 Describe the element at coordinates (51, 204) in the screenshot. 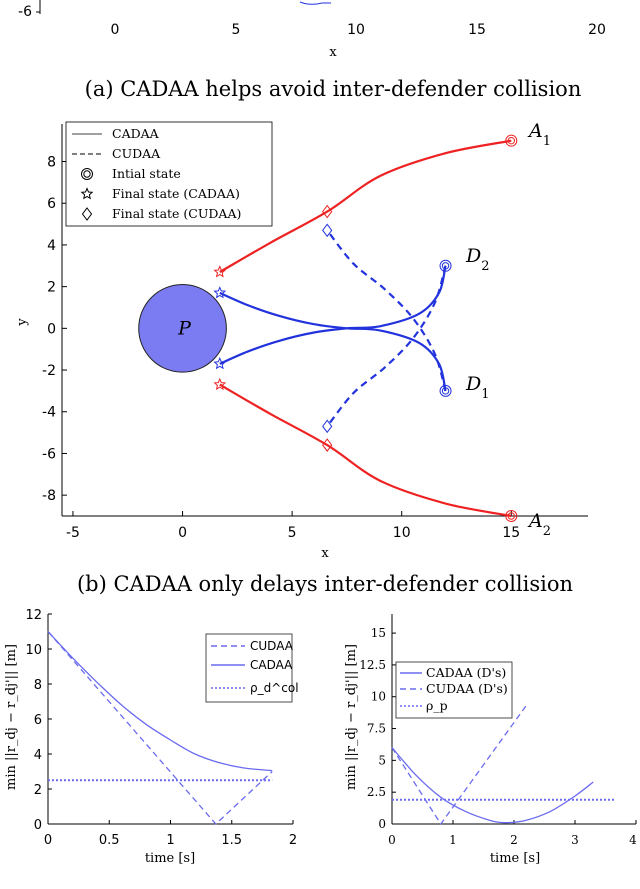

I see `b-y-tick-label: 6` at that location.